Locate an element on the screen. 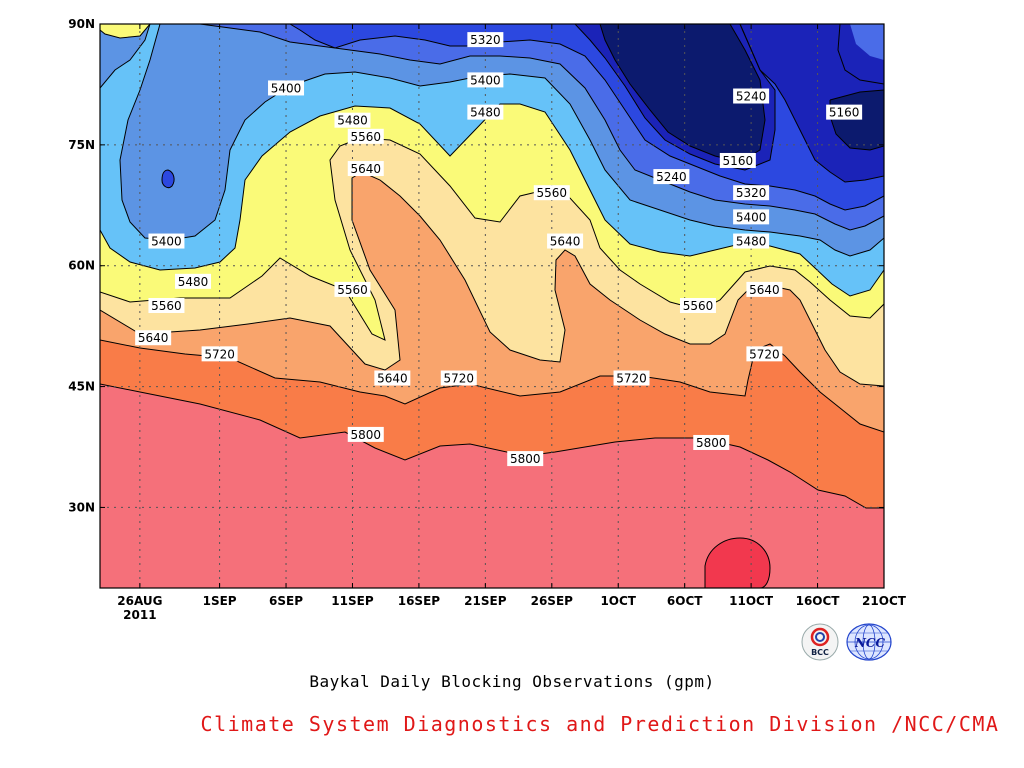 The height and width of the screenshot is (768, 1024). x-tick-label: 21OCT is located at coordinates (884, 601).